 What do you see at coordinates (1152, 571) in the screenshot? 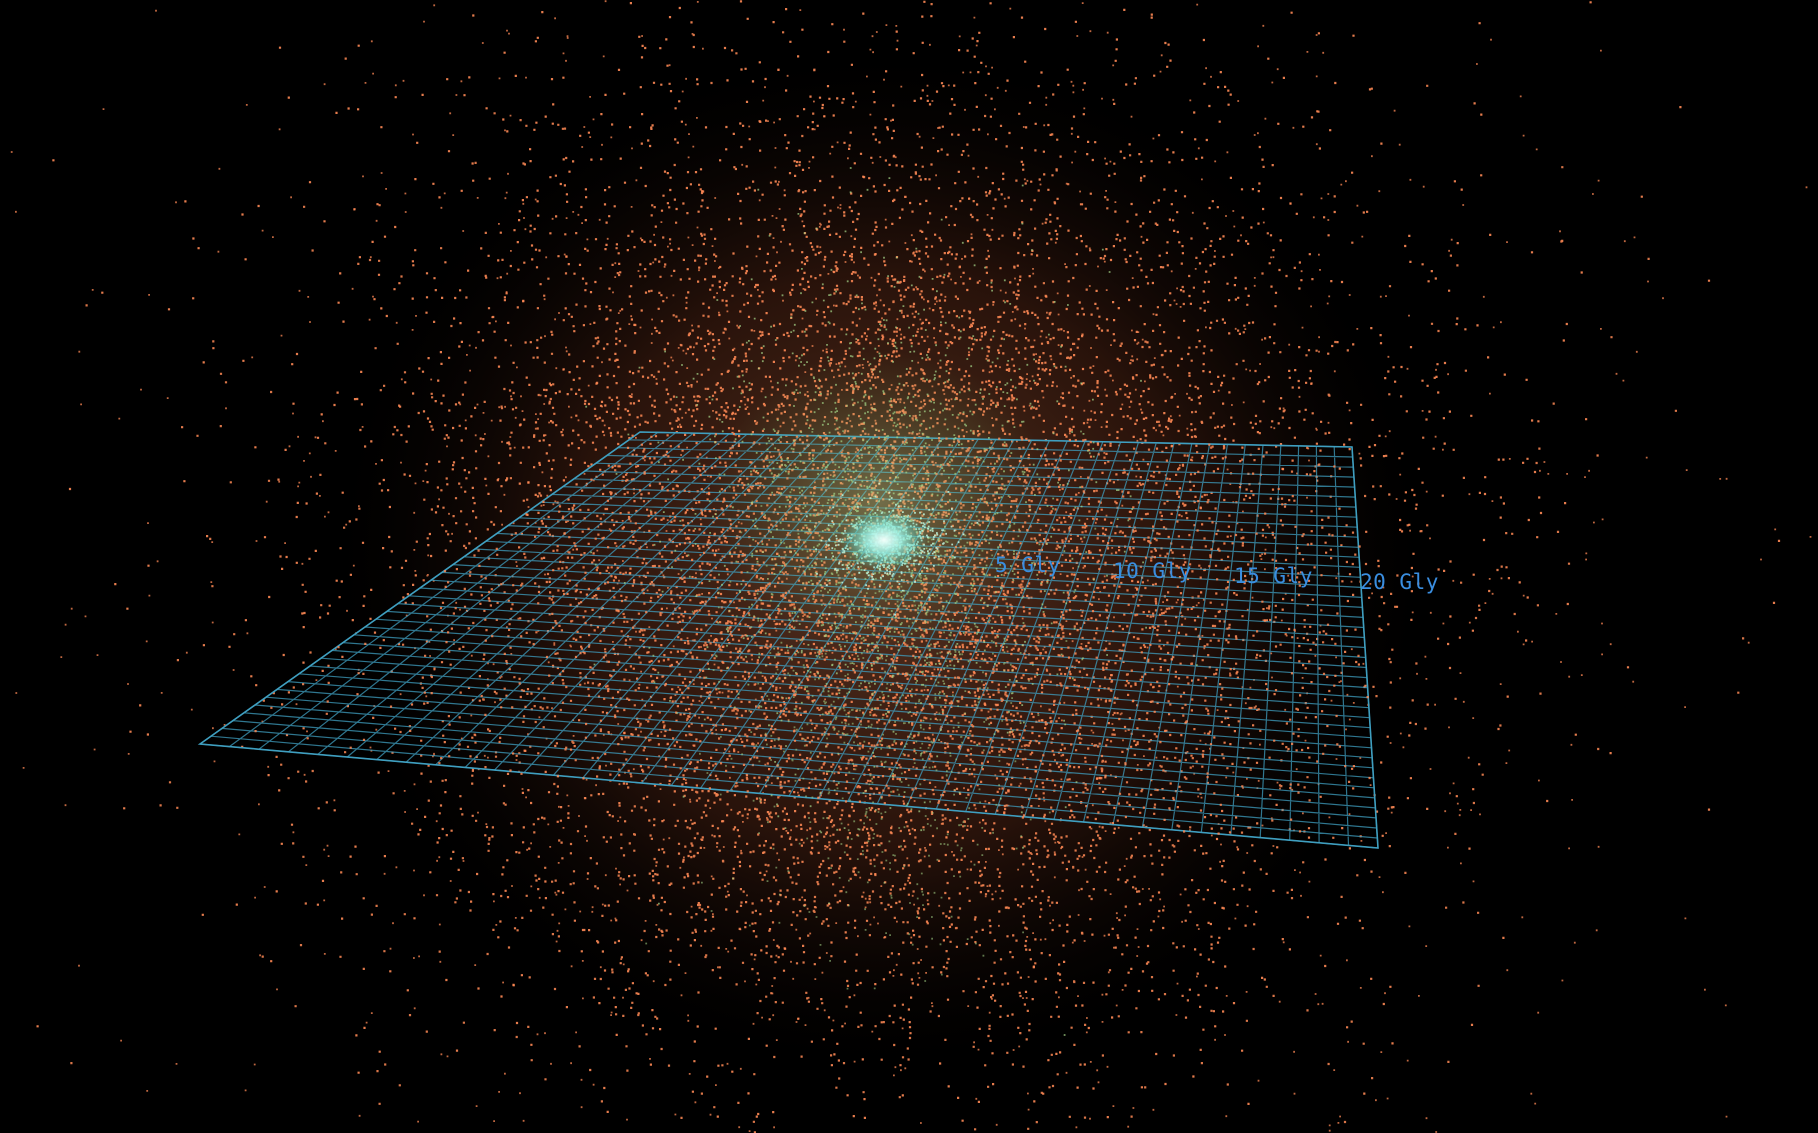
I see `distance-label-10-gly: 10 Gly` at bounding box center [1152, 571].